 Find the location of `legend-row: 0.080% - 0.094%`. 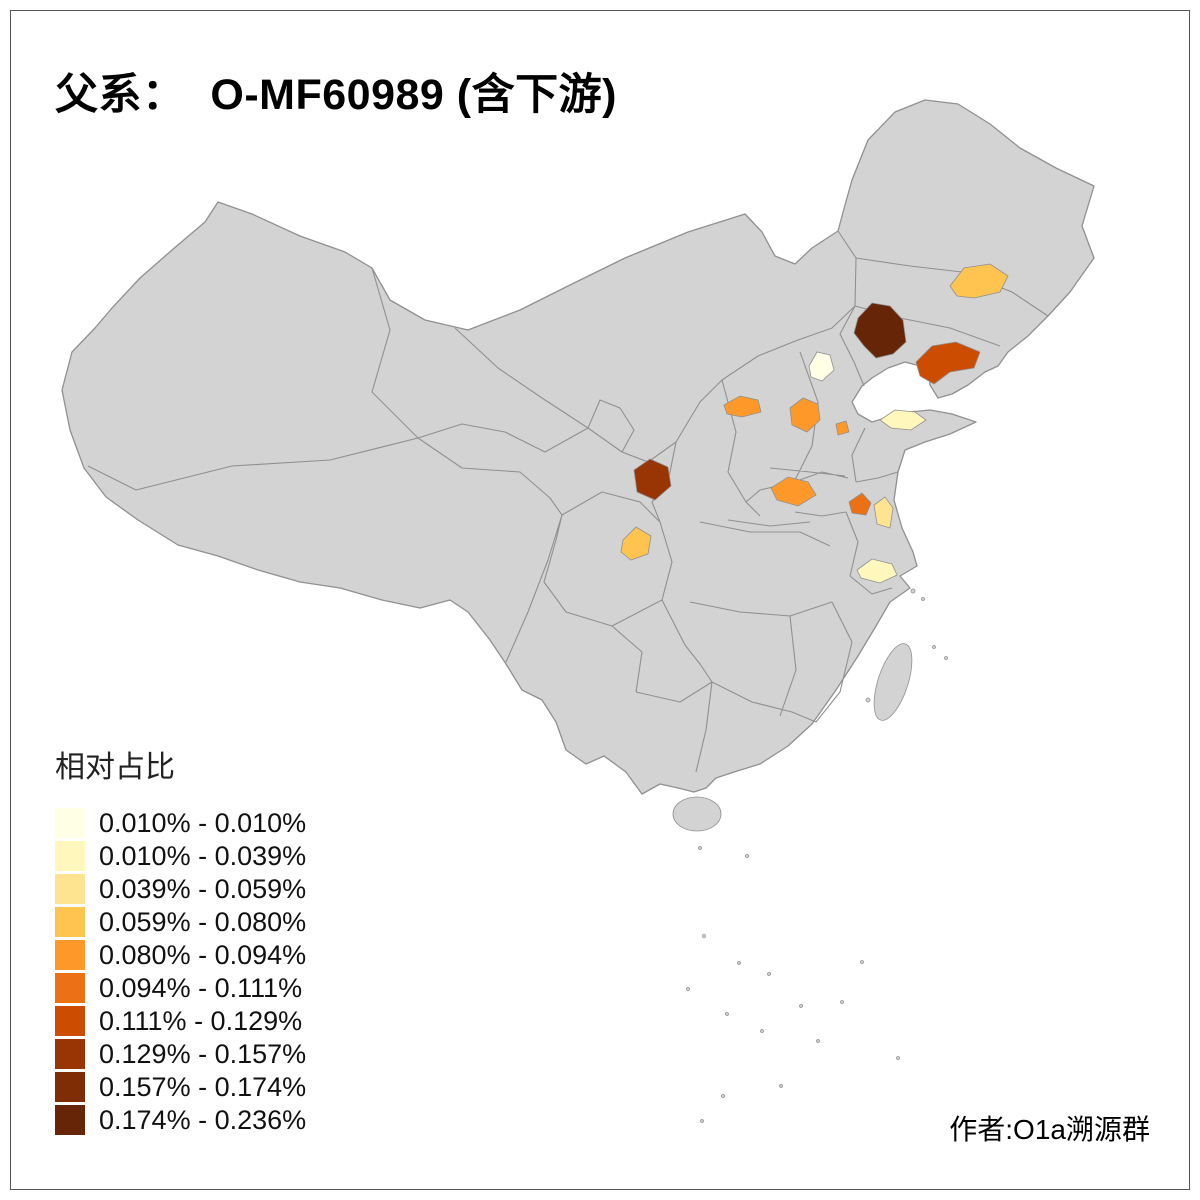

legend-row: 0.080% - 0.094% is located at coordinates (180, 954).